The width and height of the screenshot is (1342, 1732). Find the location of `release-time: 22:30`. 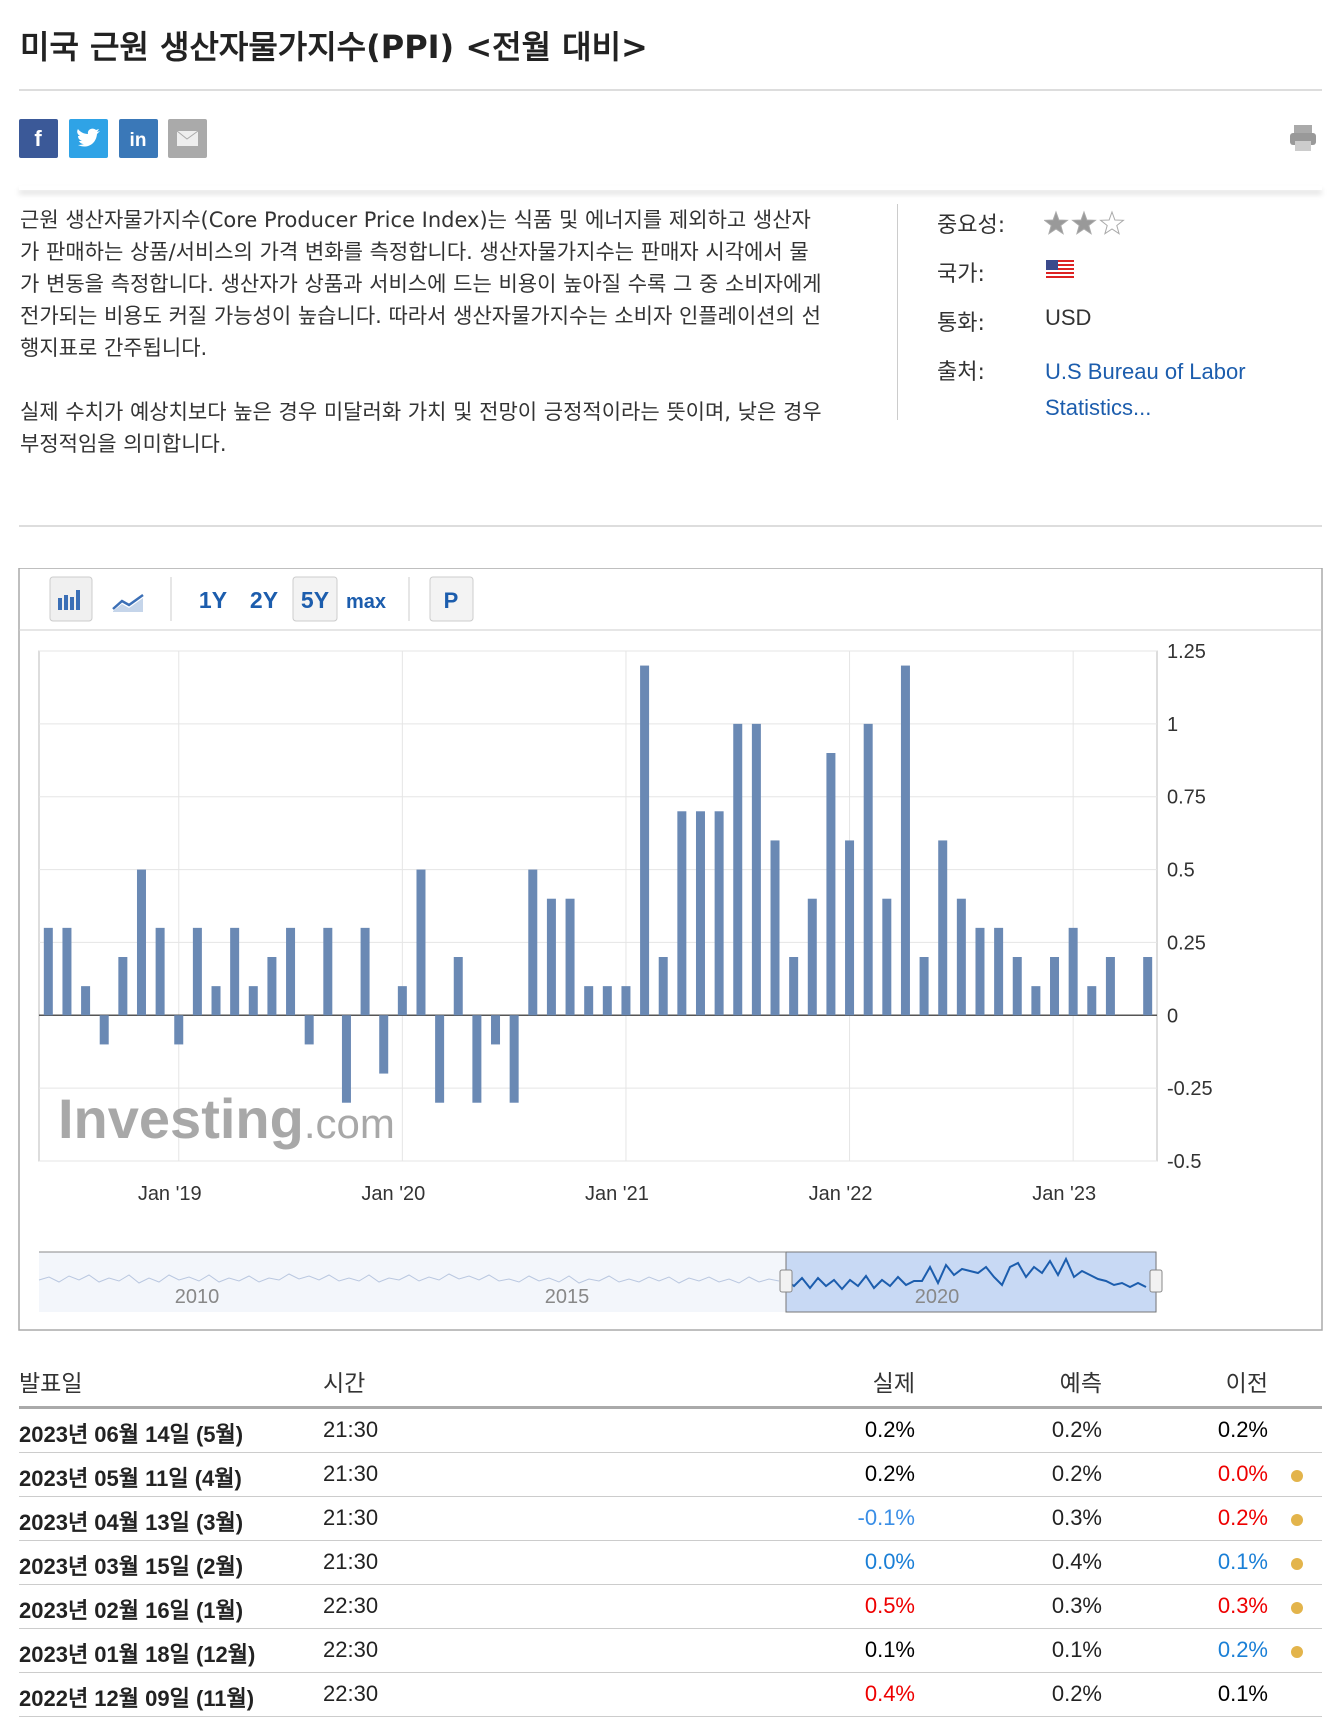

release-time: 22:30 is located at coordinates (351, 1693).